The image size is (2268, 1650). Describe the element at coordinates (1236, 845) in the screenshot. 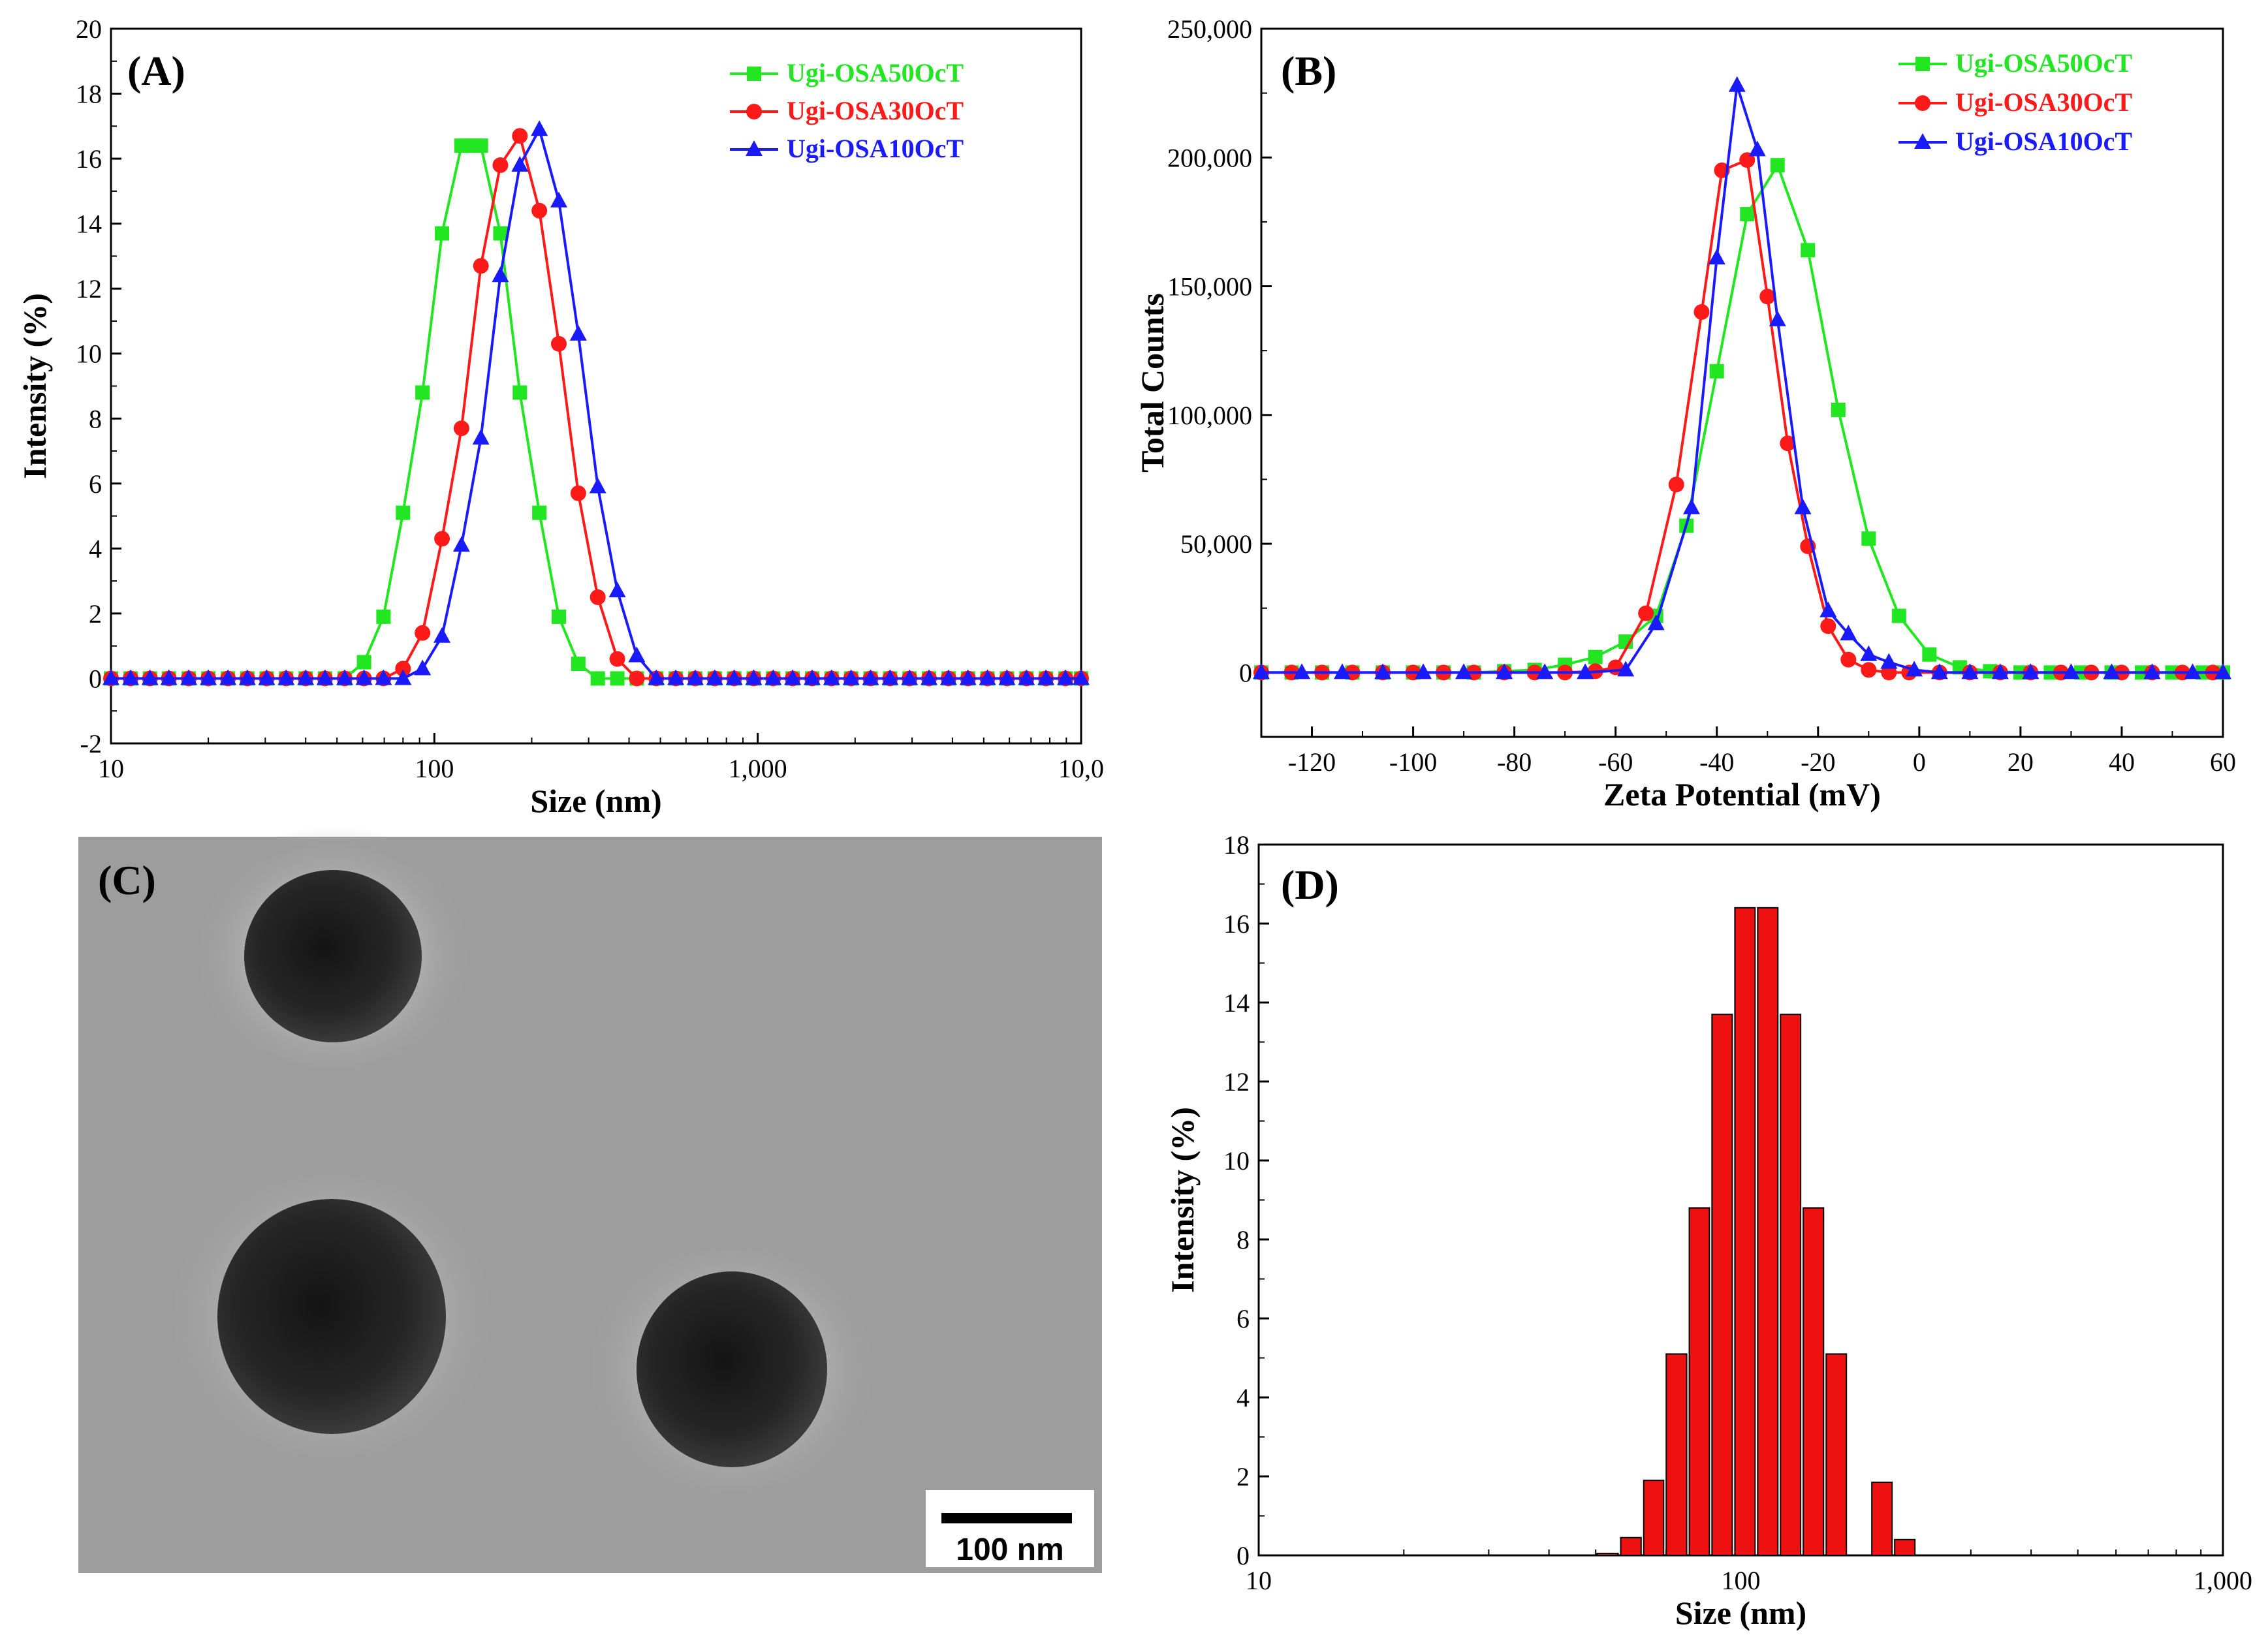

I see `y-tick-label: 18` at that location.